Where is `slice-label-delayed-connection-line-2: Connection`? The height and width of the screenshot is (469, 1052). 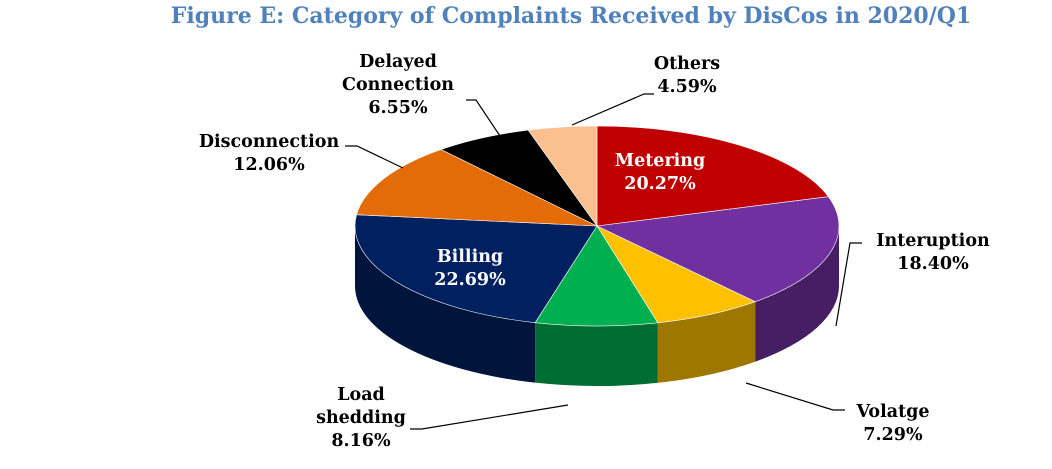
slice-label-delayed-connection-line-2: Connection is located at coordinates (398, 85).